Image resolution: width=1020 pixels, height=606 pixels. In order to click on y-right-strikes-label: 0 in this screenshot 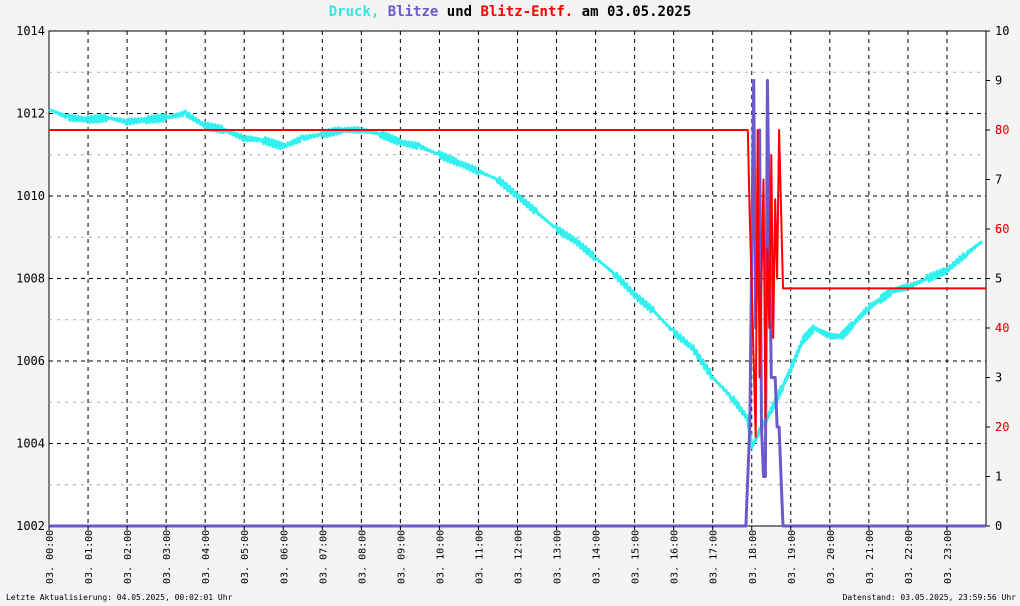, I will do `click(998, 526)`.